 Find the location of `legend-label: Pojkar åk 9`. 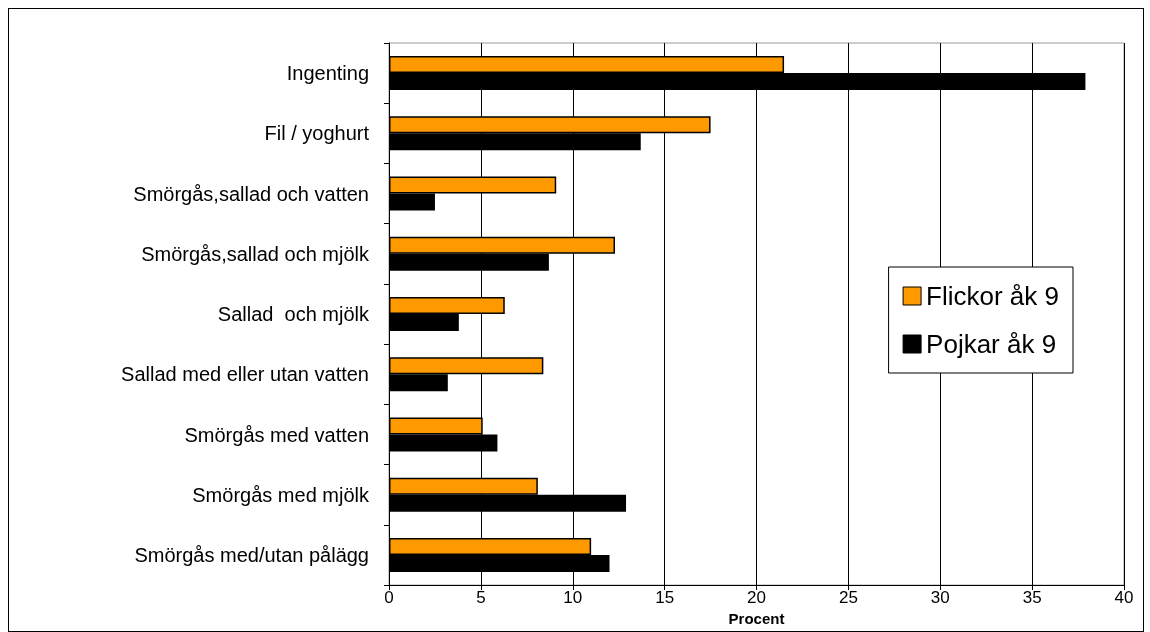

legend-label: Pojkar åk 9 is located at coordinates (991, 344).